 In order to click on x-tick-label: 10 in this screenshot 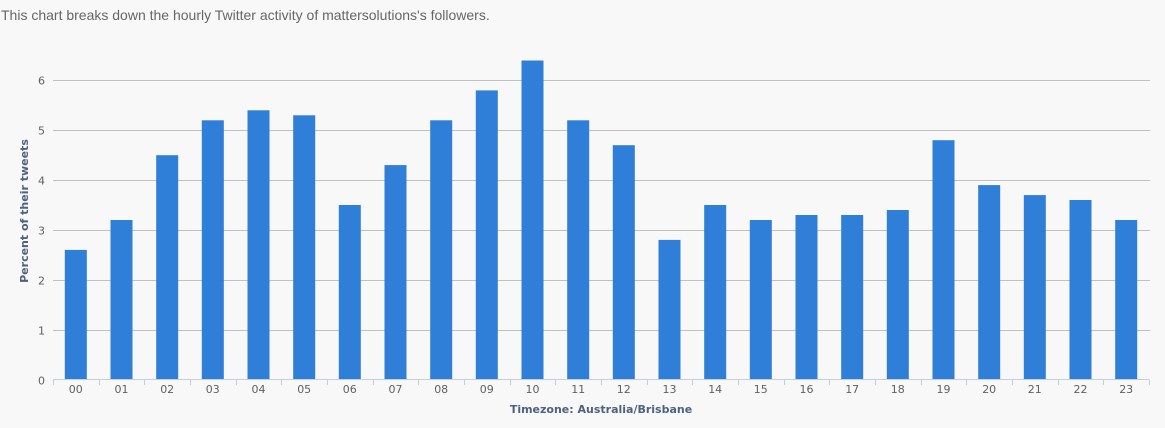, I will do `click(533, 389)`.